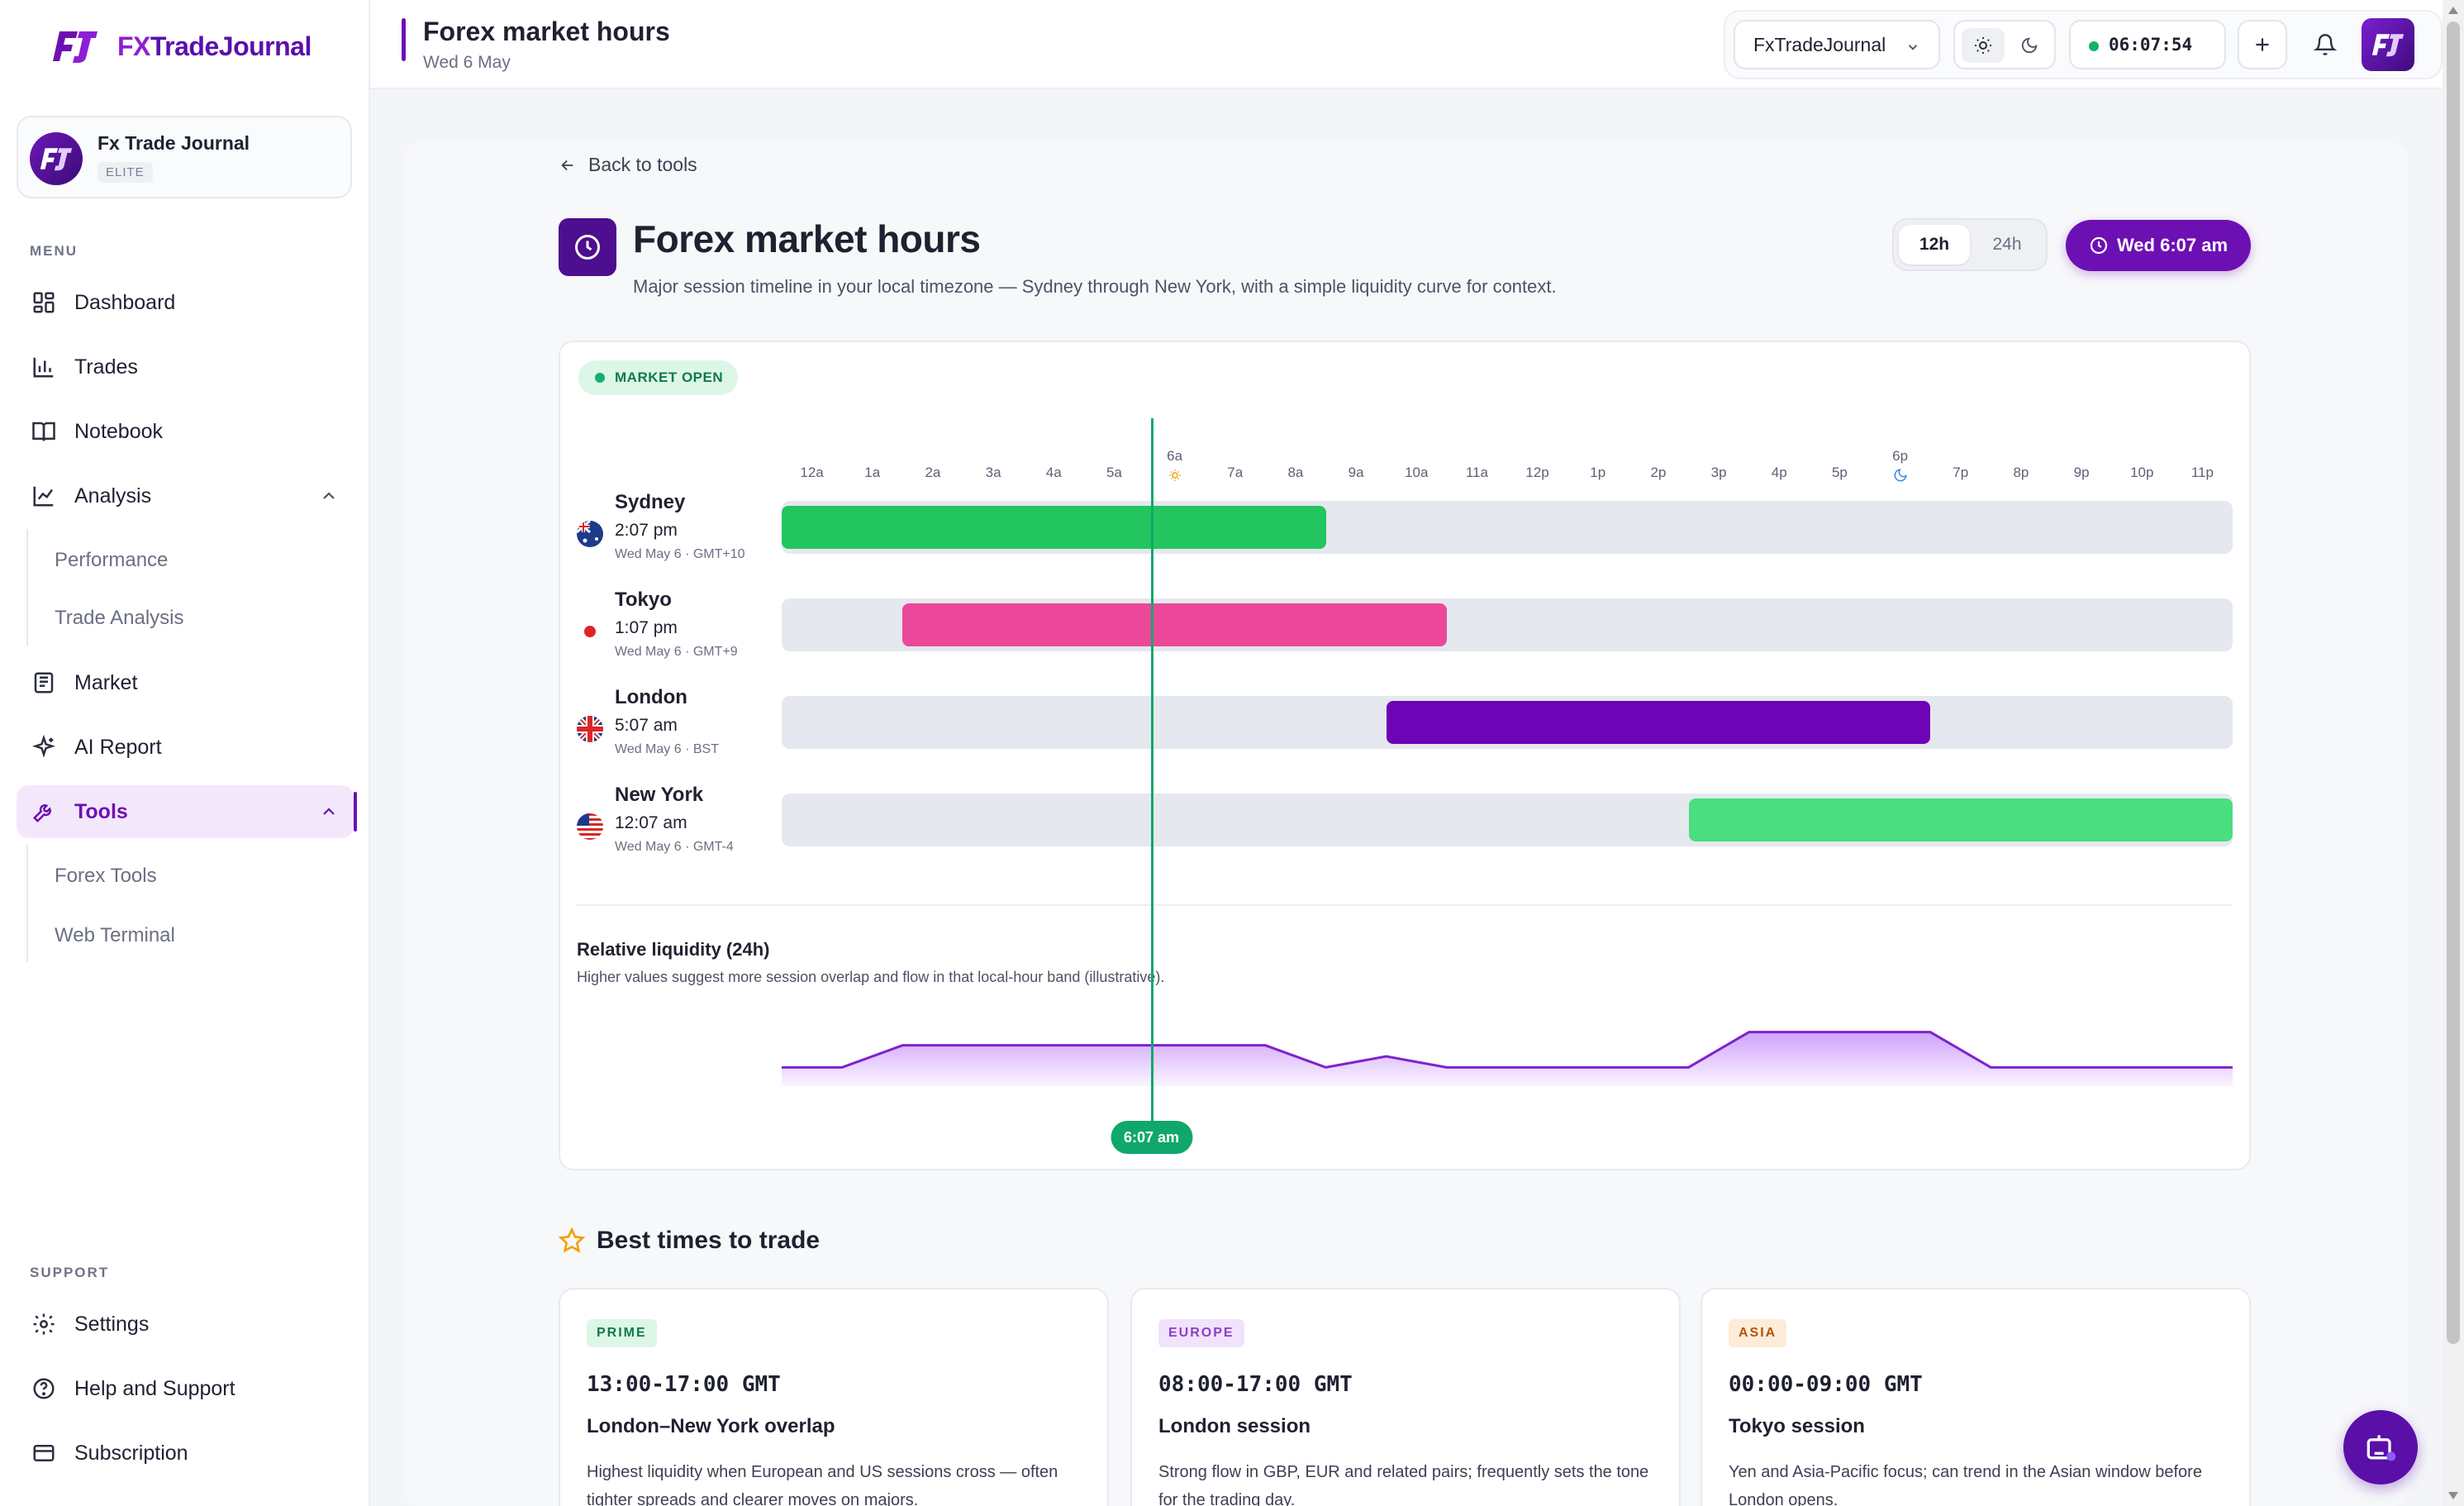 The width and height of the screenshot is (2464, 1506). I want to click on back-to-tools-link: Back to tools, so click(628, 165).